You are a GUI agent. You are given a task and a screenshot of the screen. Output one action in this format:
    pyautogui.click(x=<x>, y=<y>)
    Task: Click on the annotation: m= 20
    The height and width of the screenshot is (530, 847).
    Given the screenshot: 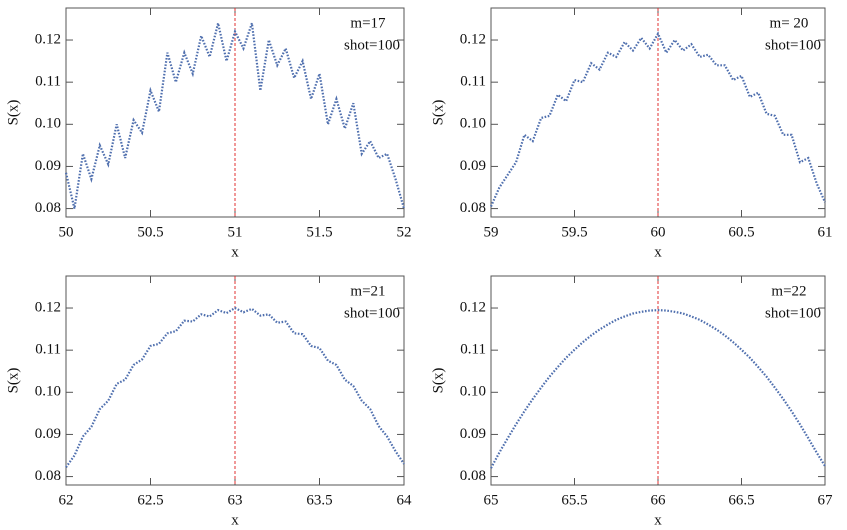 What is the action you would take?
    pyautogui.click(x=789, y=23)
    